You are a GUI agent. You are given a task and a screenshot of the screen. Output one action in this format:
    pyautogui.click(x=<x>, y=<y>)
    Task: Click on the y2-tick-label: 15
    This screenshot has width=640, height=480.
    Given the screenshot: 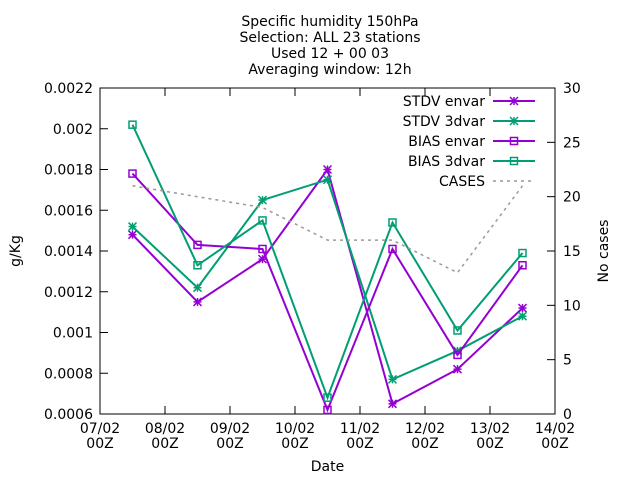 What is the action you would take?
    pyautogui.click(x=572, y=252)
    